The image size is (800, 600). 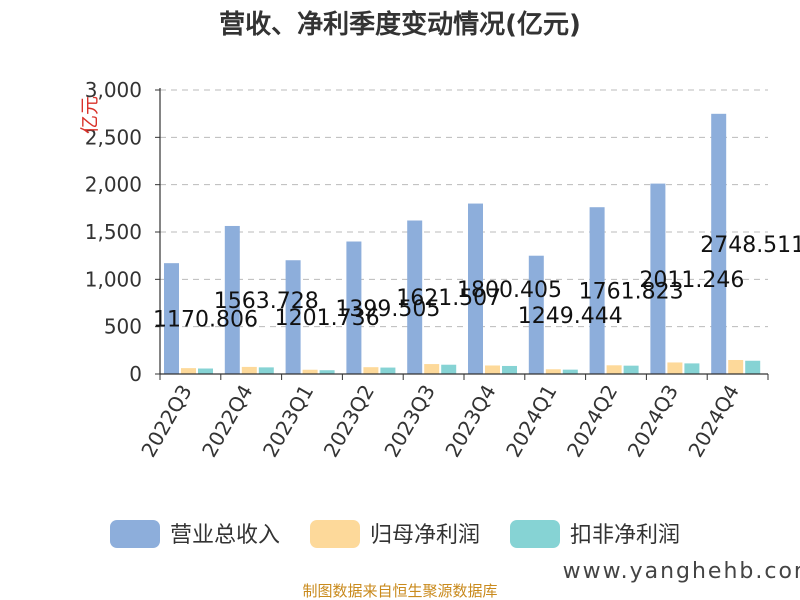 I want to click on y-tick-label: 1,500, so click(x=113, y=232).